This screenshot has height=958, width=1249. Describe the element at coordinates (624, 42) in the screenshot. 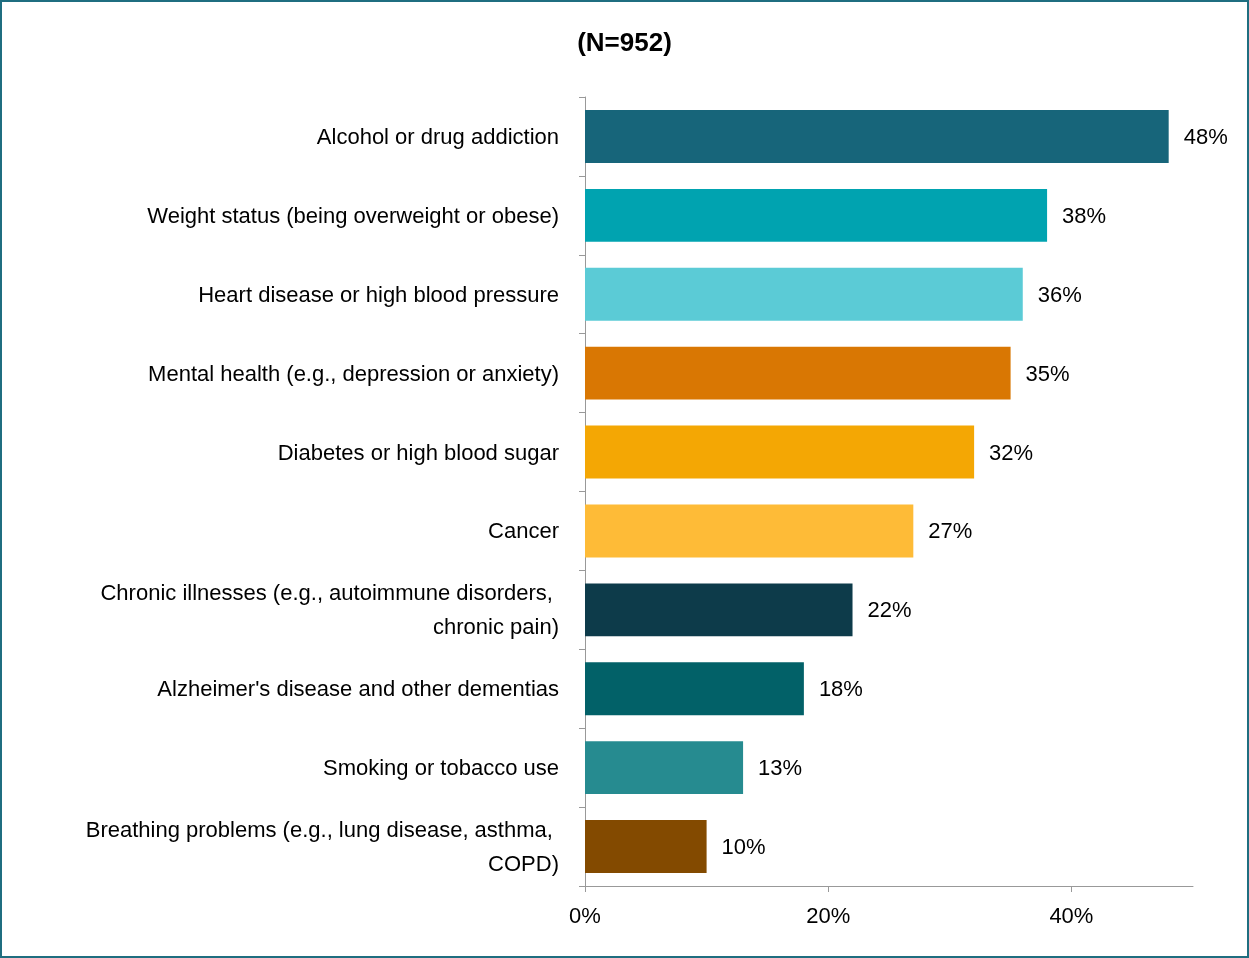

I see `chart-title: (N=952)` at that location.